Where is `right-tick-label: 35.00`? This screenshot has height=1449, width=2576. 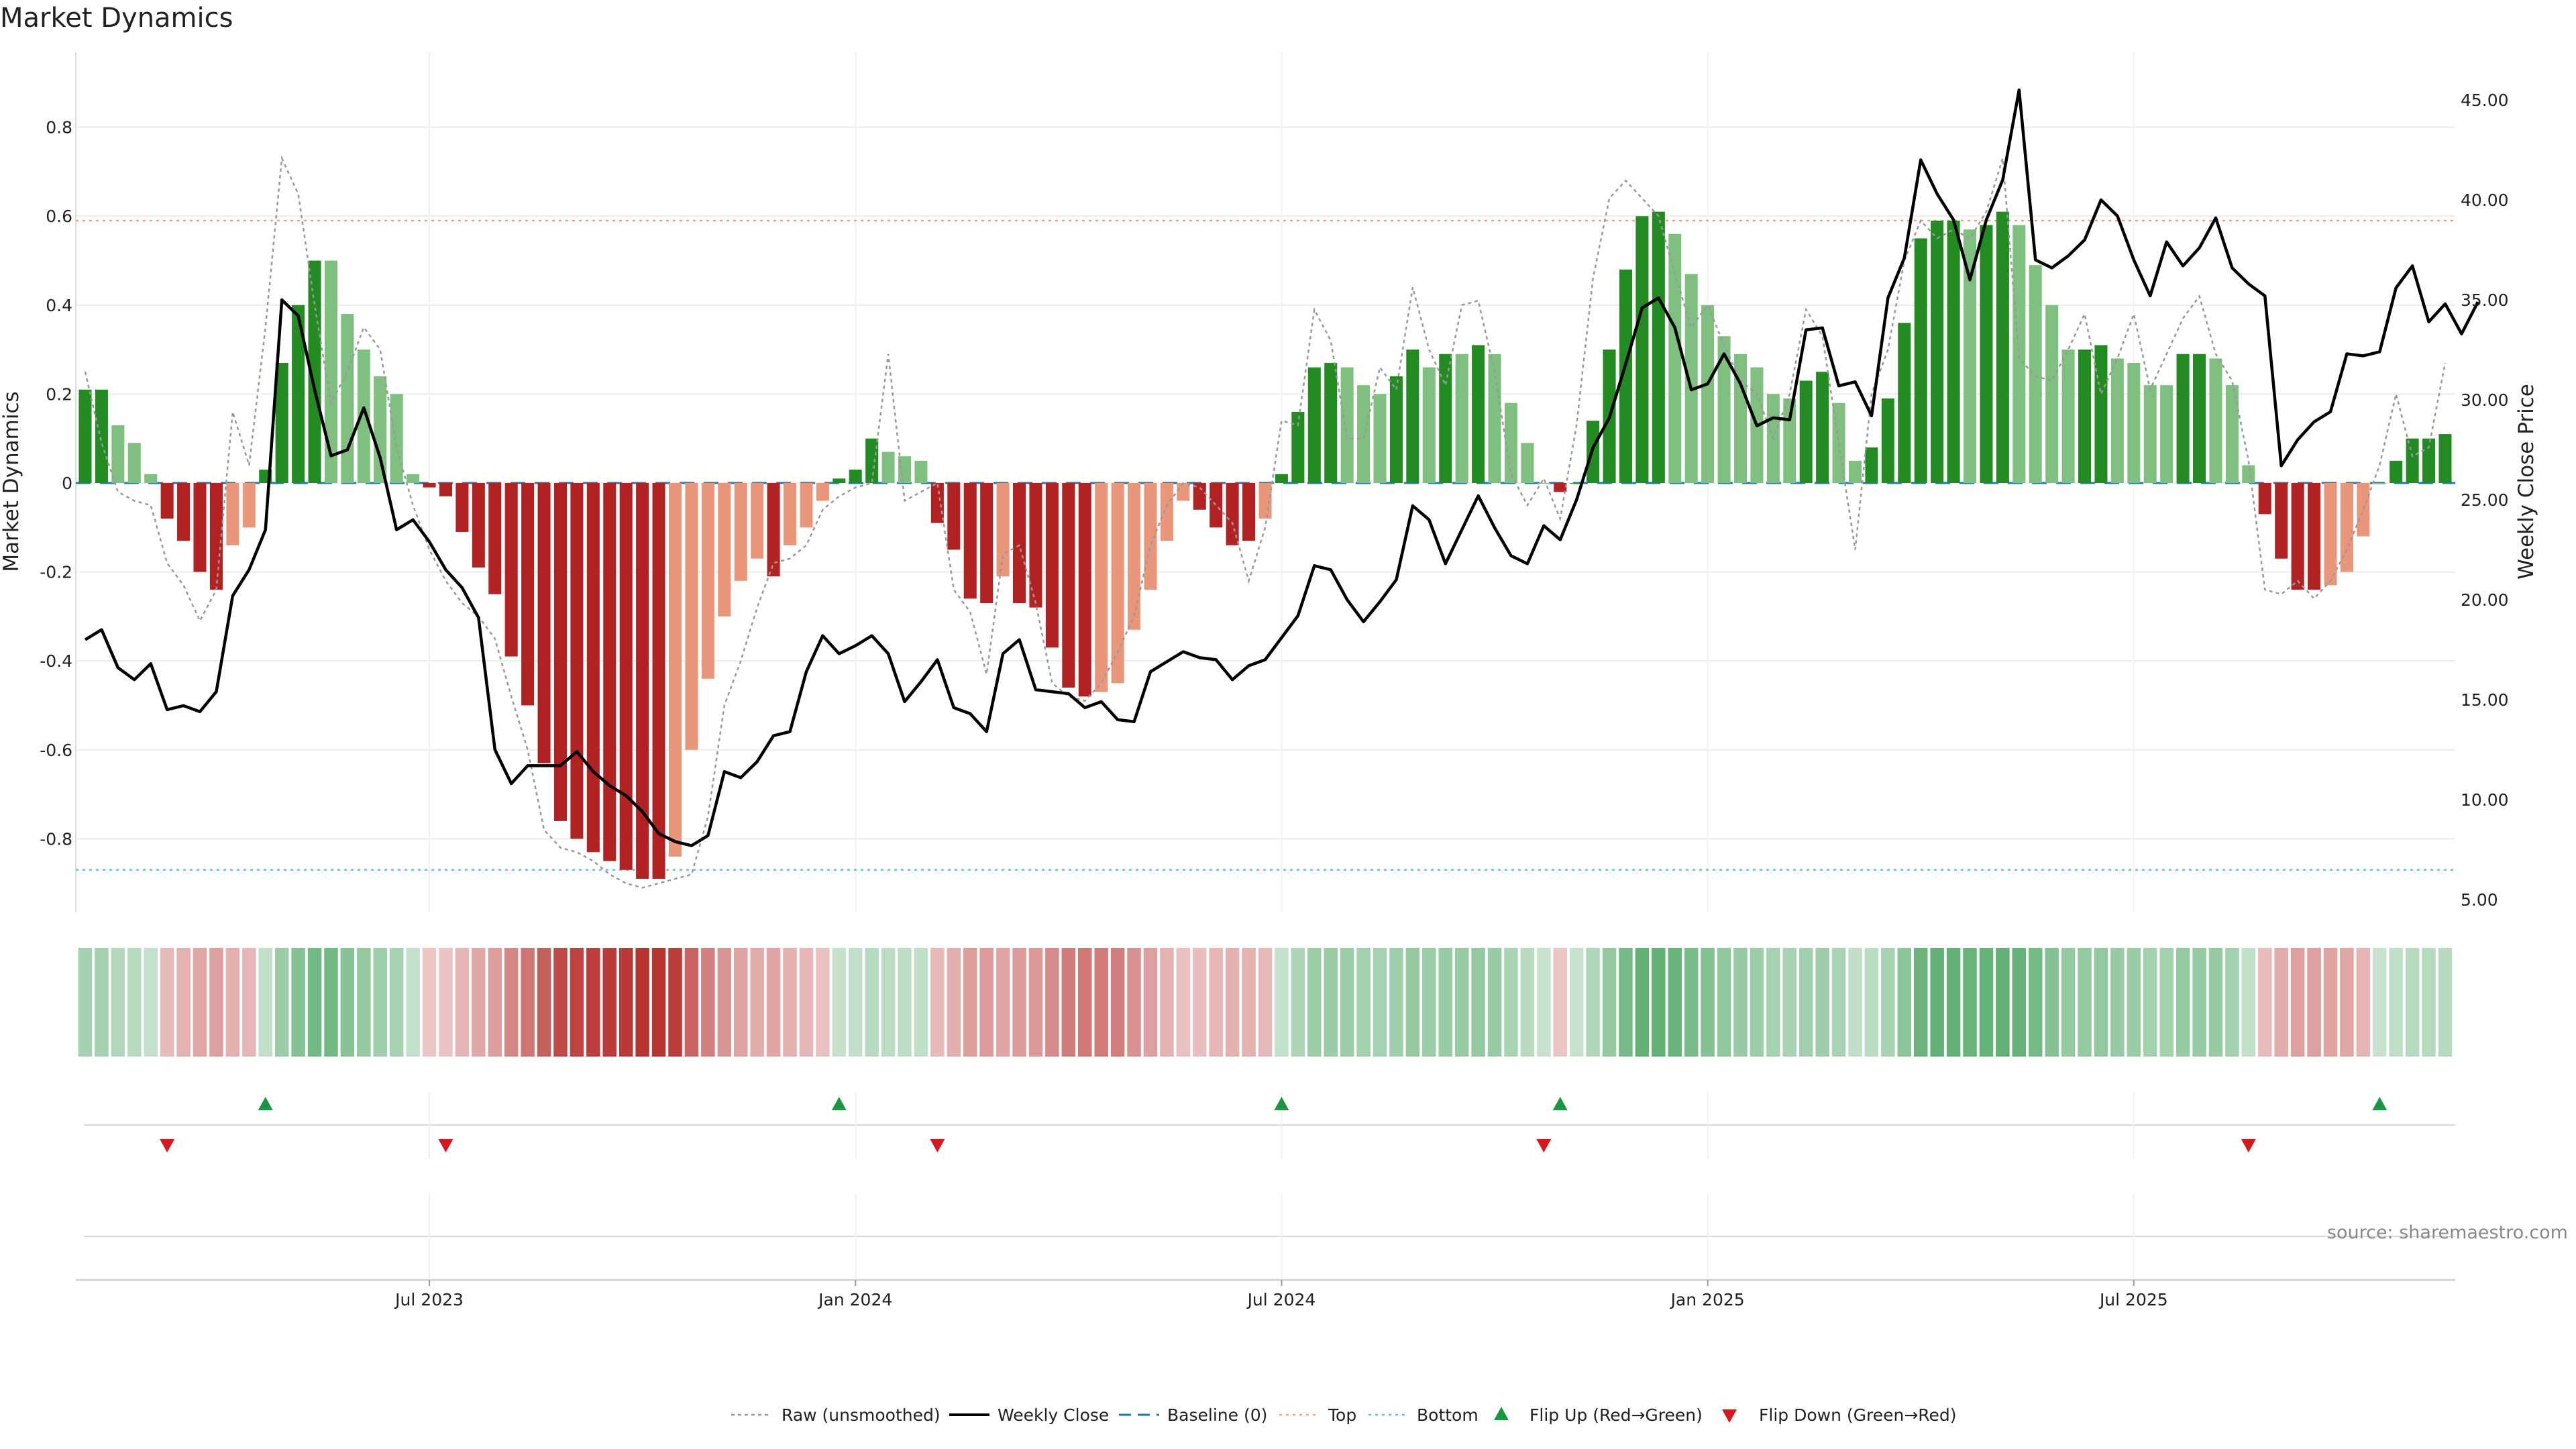 right-tick-label: 35.00 is located at coordinates (2485, 300).